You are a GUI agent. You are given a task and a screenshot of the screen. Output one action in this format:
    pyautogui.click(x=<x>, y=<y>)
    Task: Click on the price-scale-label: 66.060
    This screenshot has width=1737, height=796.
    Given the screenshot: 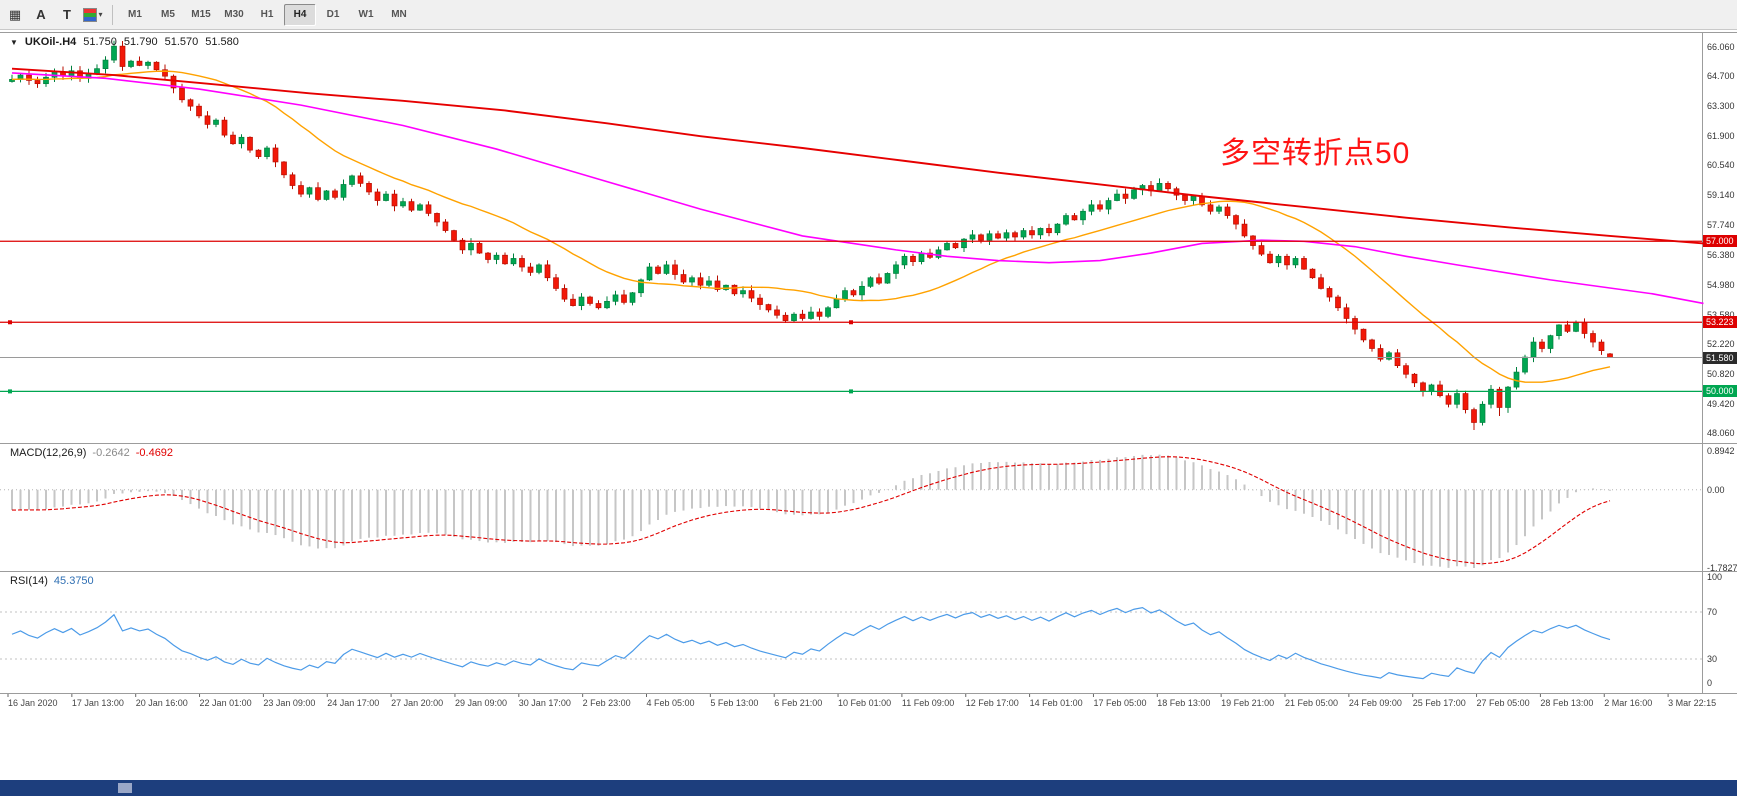 What is the action you would take?
    pyautogui.click(x=1721, y=47)
    